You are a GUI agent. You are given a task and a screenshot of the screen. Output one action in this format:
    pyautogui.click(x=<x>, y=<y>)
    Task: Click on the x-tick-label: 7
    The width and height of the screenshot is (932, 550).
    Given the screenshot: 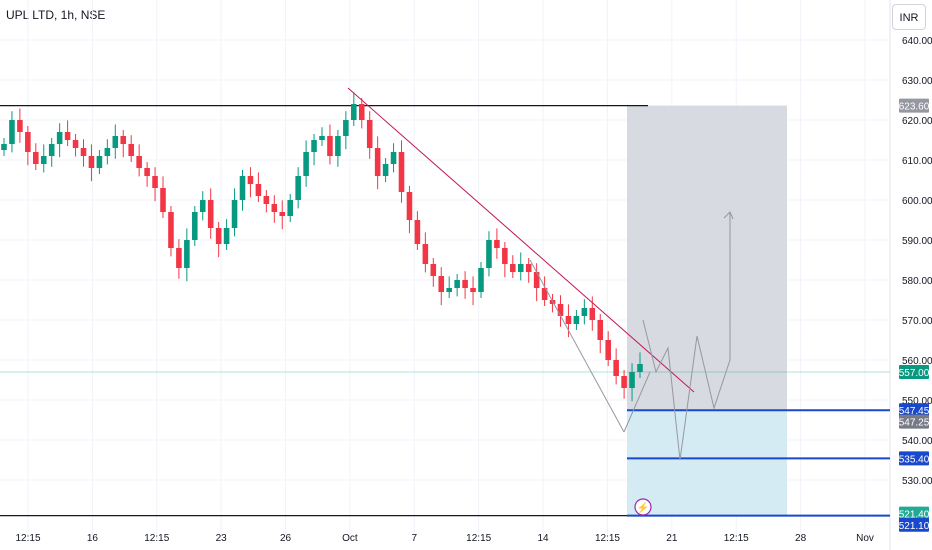 What is the action you would take?
    pyautogui.click(x=415, y=538)
    